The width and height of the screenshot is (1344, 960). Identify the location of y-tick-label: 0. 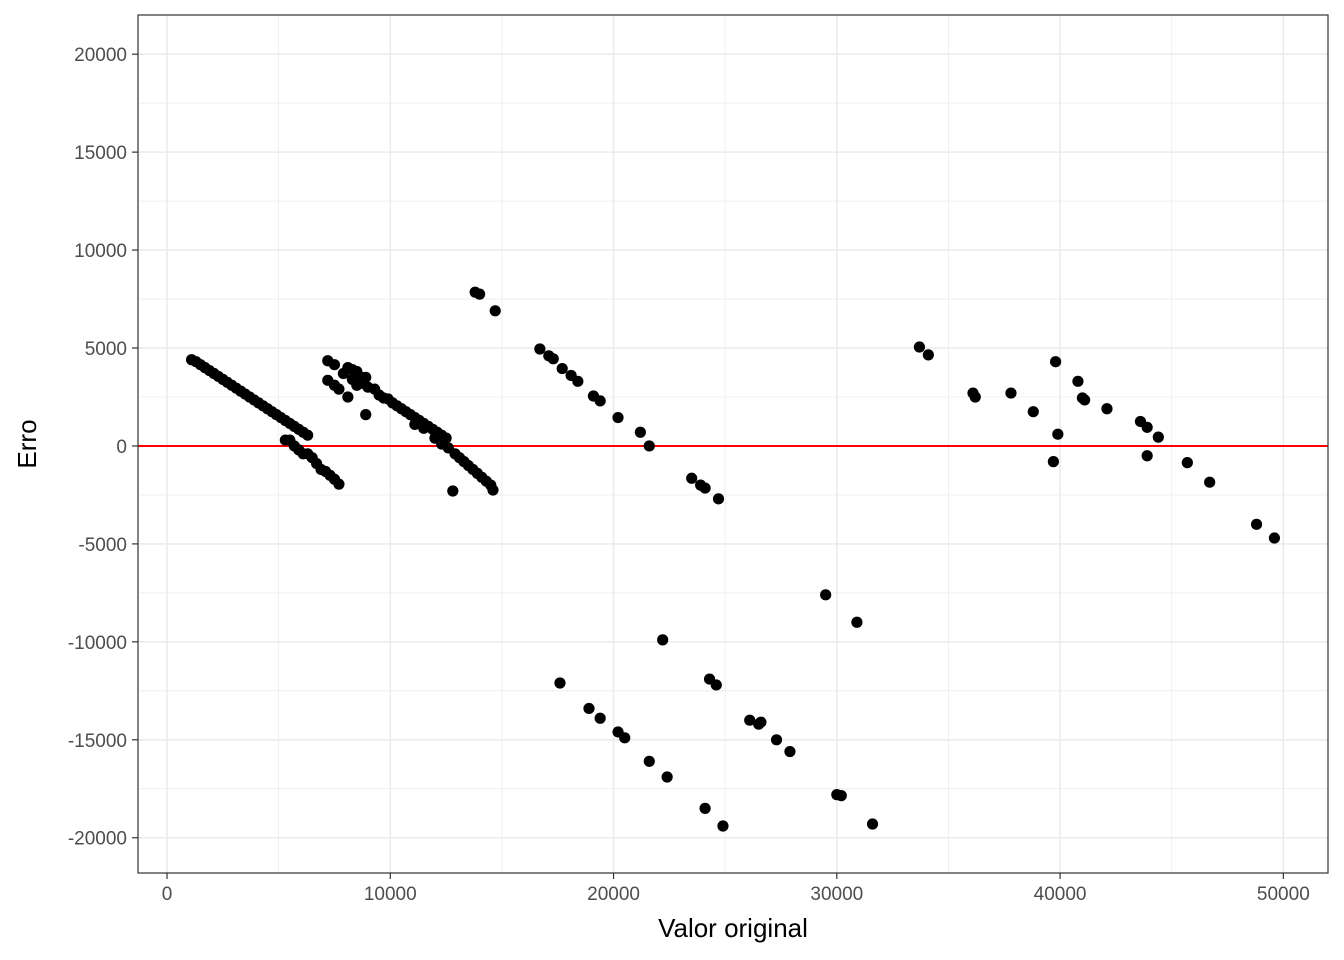
(121, 447).